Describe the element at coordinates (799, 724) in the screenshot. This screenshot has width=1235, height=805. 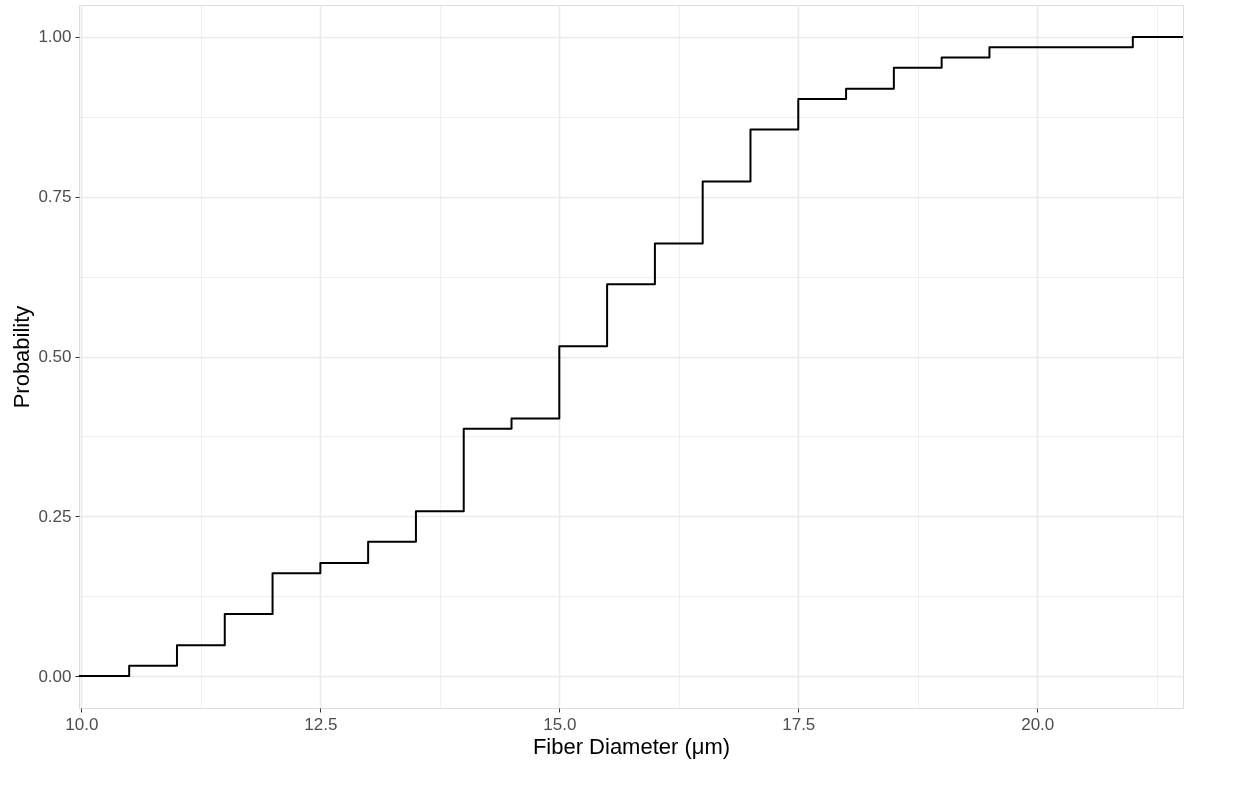
I see `x-tick-label: 17.5` at that location.